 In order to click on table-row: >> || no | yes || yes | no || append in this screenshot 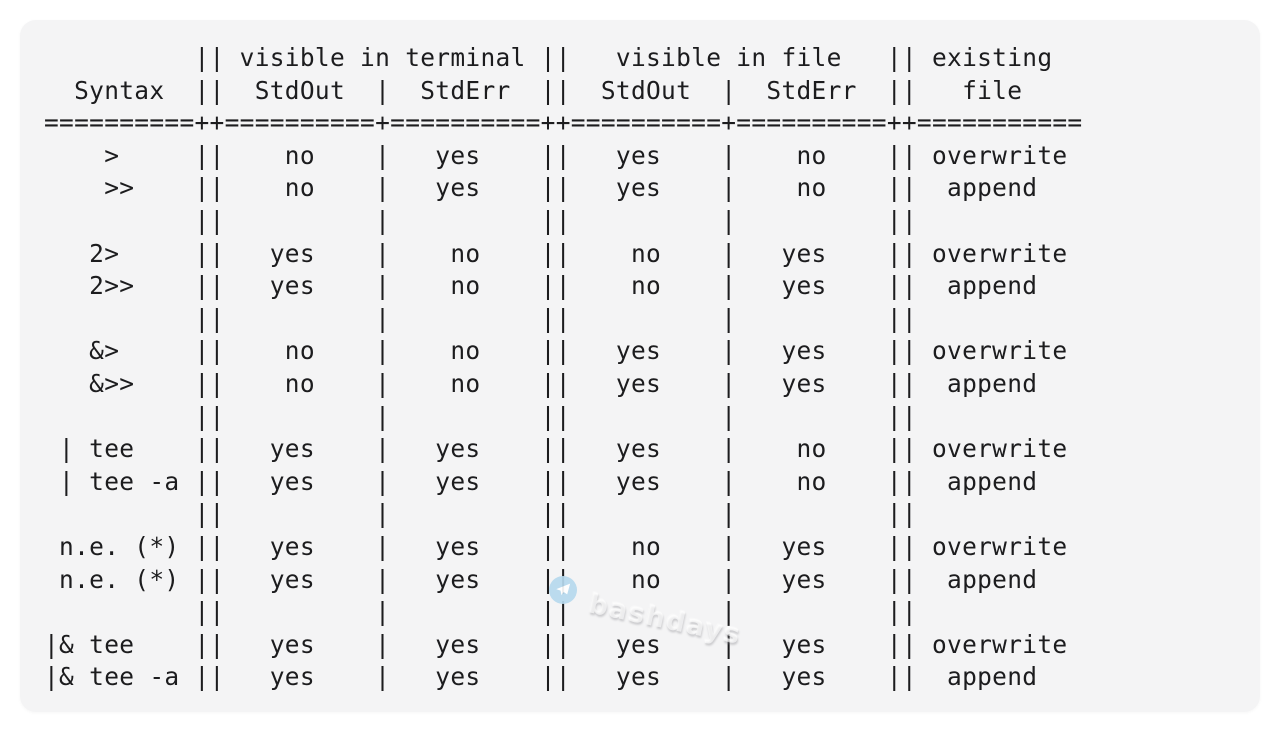, I will do `click(541, 188)`.